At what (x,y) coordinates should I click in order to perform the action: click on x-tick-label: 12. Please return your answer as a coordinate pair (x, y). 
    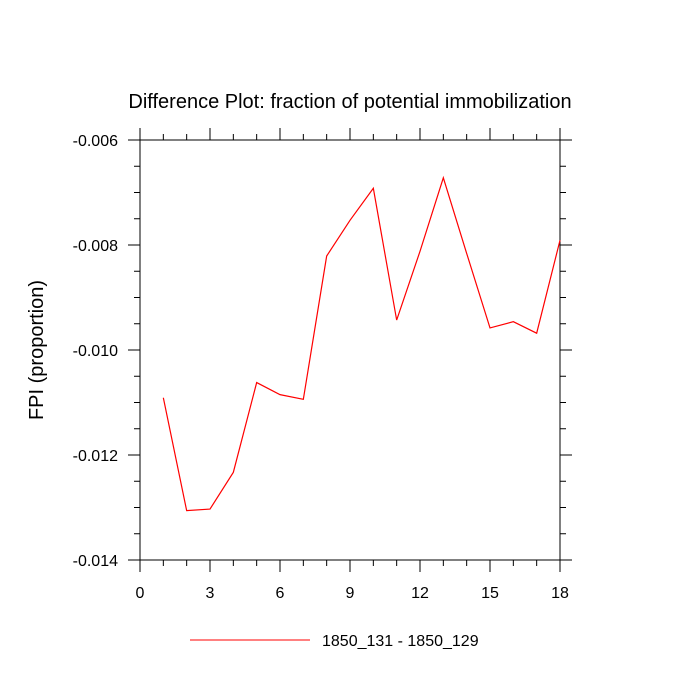
    Looking at the image, I should click on (420, 593).